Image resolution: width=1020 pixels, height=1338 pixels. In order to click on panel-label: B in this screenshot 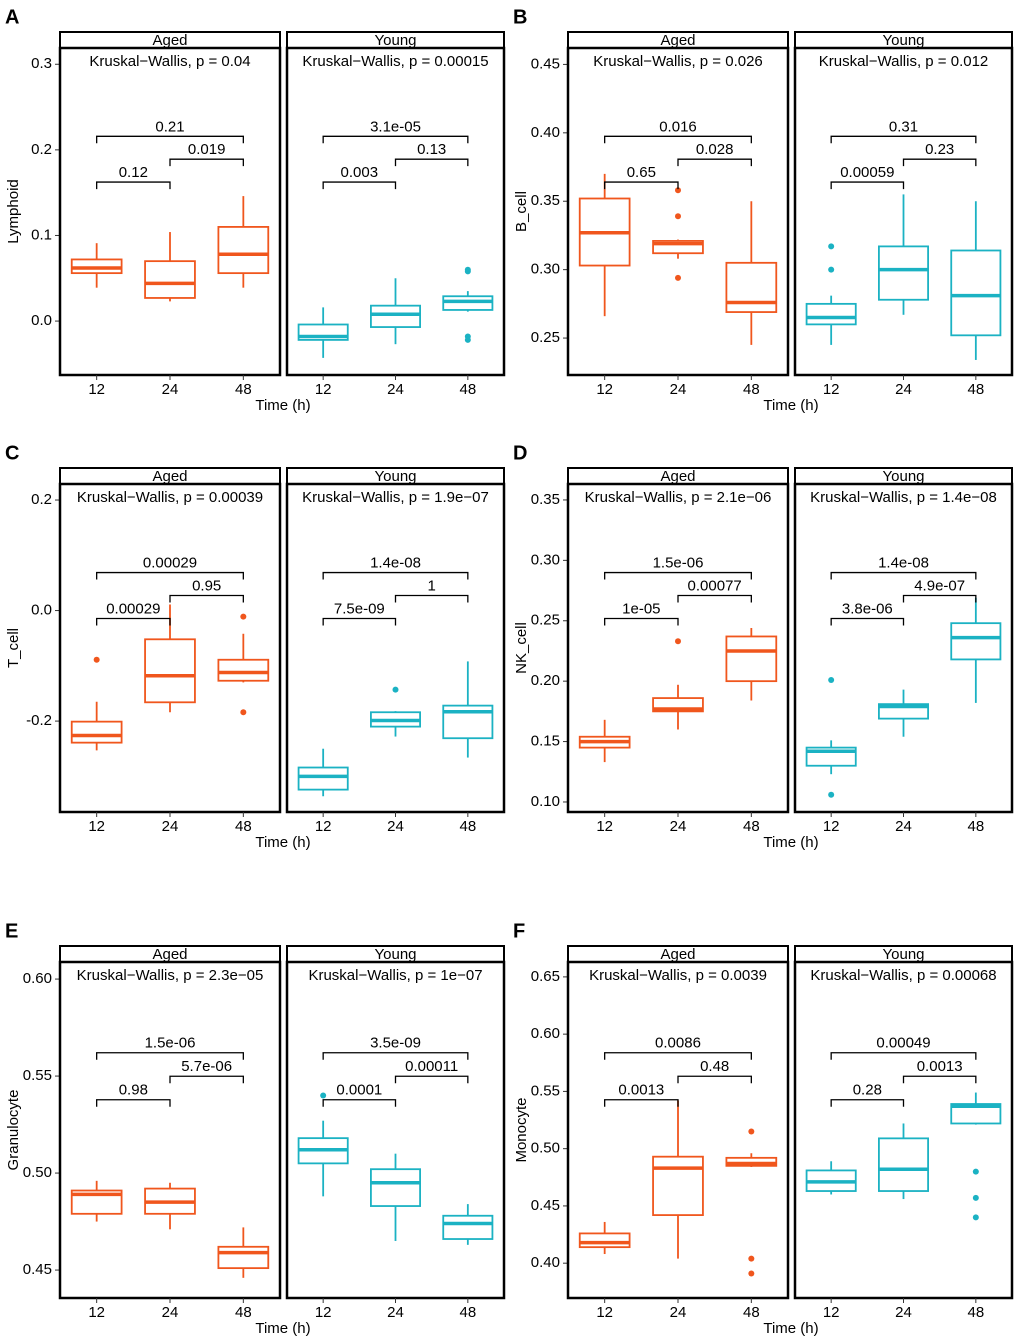, I will do `click(520, 17)`.